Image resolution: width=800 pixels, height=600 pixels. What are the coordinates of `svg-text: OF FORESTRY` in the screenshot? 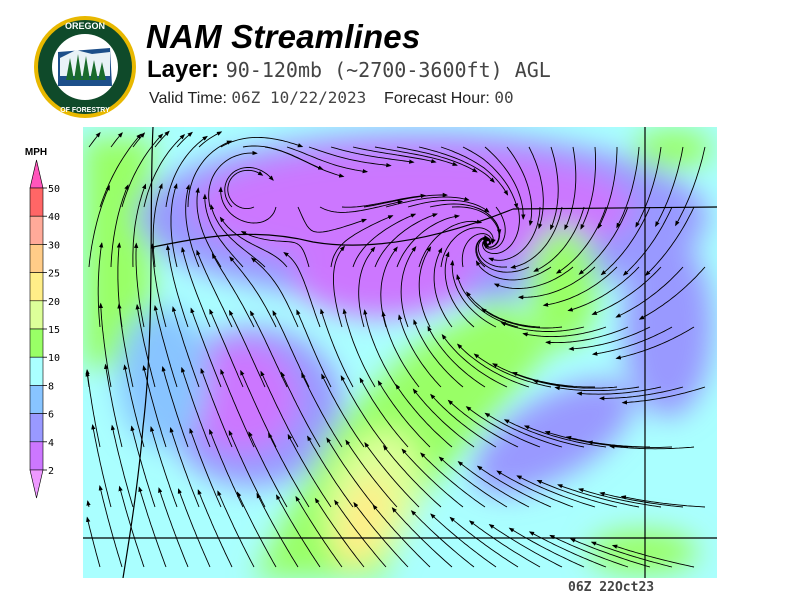 It's located at (85, 110).